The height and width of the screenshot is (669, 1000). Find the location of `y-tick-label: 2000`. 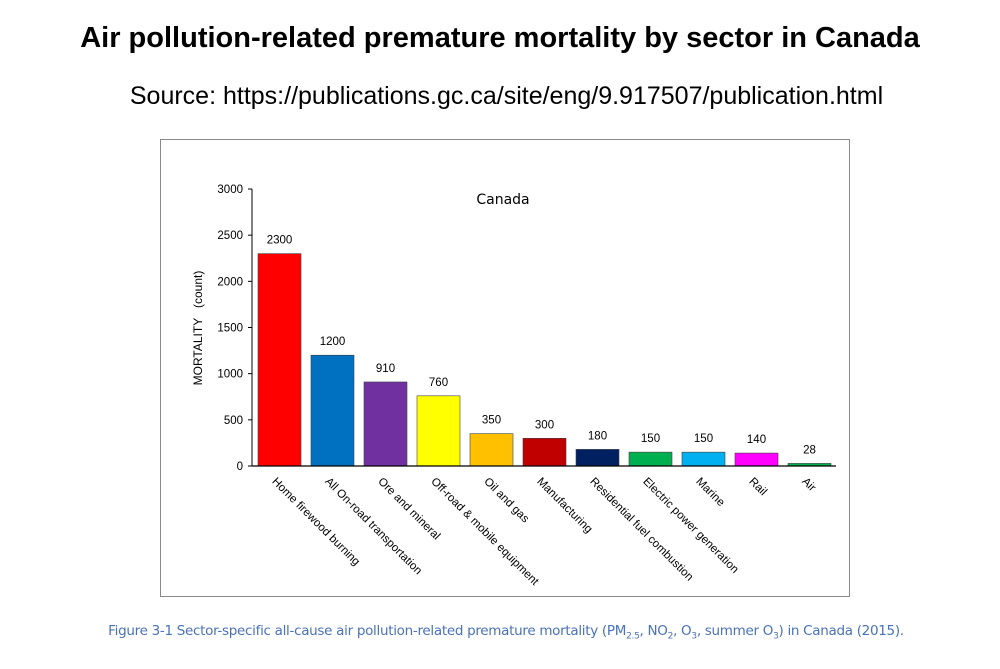

y-tick-label: 2000 is located at coordinates (230, 282).